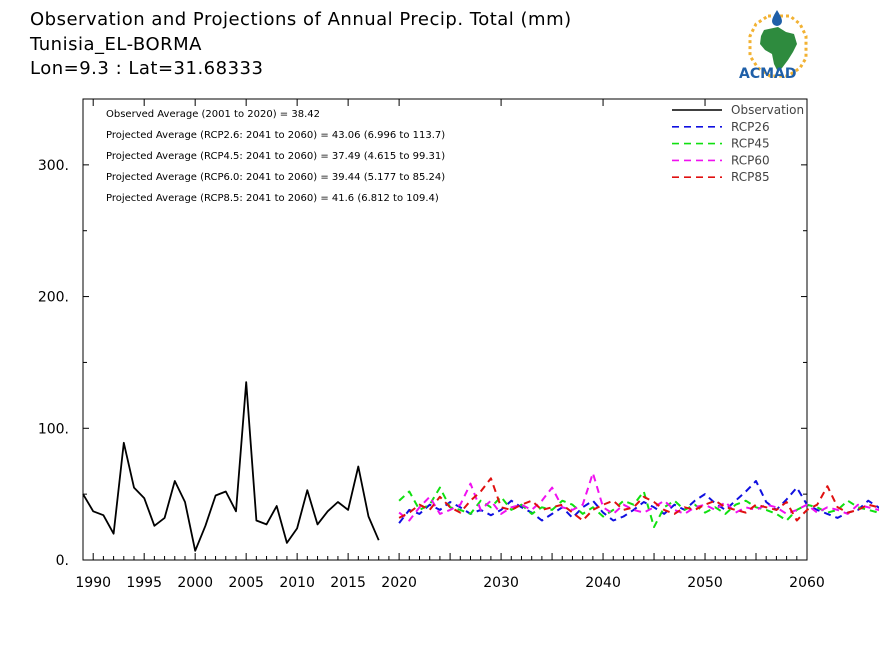 The image size is (879, 659). I want to click on x-tick-label: 2020, so click(399, 583).